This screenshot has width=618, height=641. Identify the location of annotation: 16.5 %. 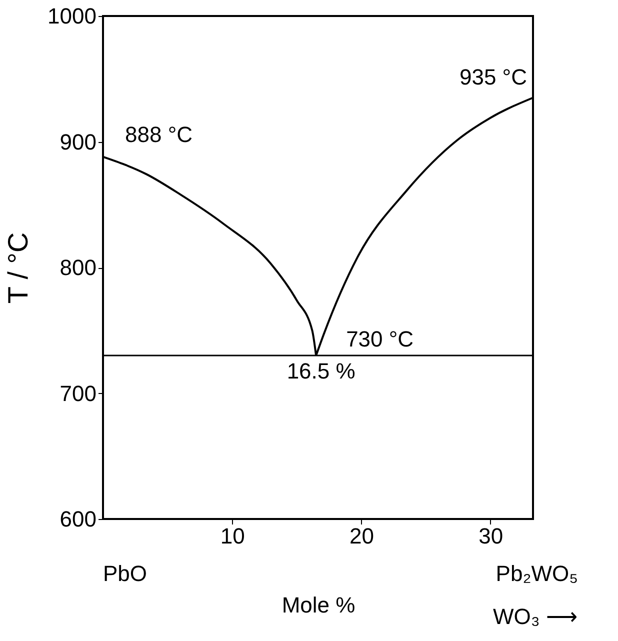
(321, 371).